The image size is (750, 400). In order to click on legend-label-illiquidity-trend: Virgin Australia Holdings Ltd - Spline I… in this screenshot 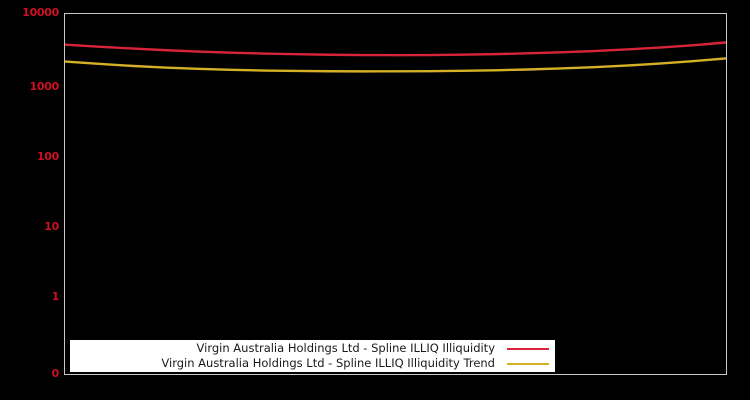, I will do `click(328, 363)`.